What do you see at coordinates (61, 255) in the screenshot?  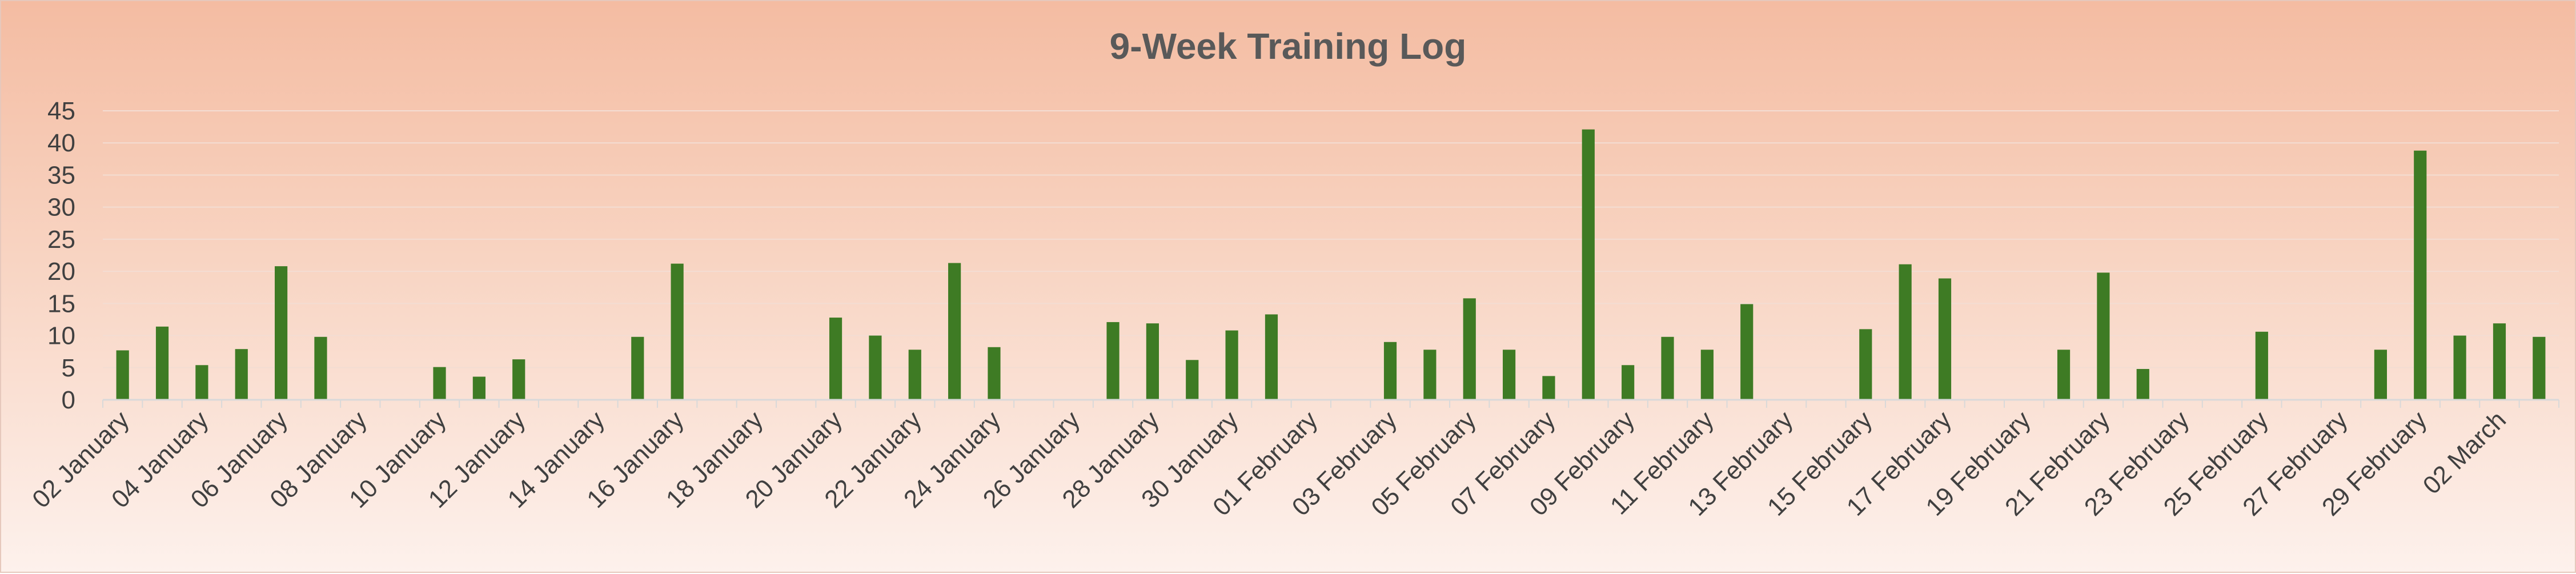 I see `y-axis-ticks: 0 5 10 15 20 25 30 35 40 45` at bounding box center [61, 255].